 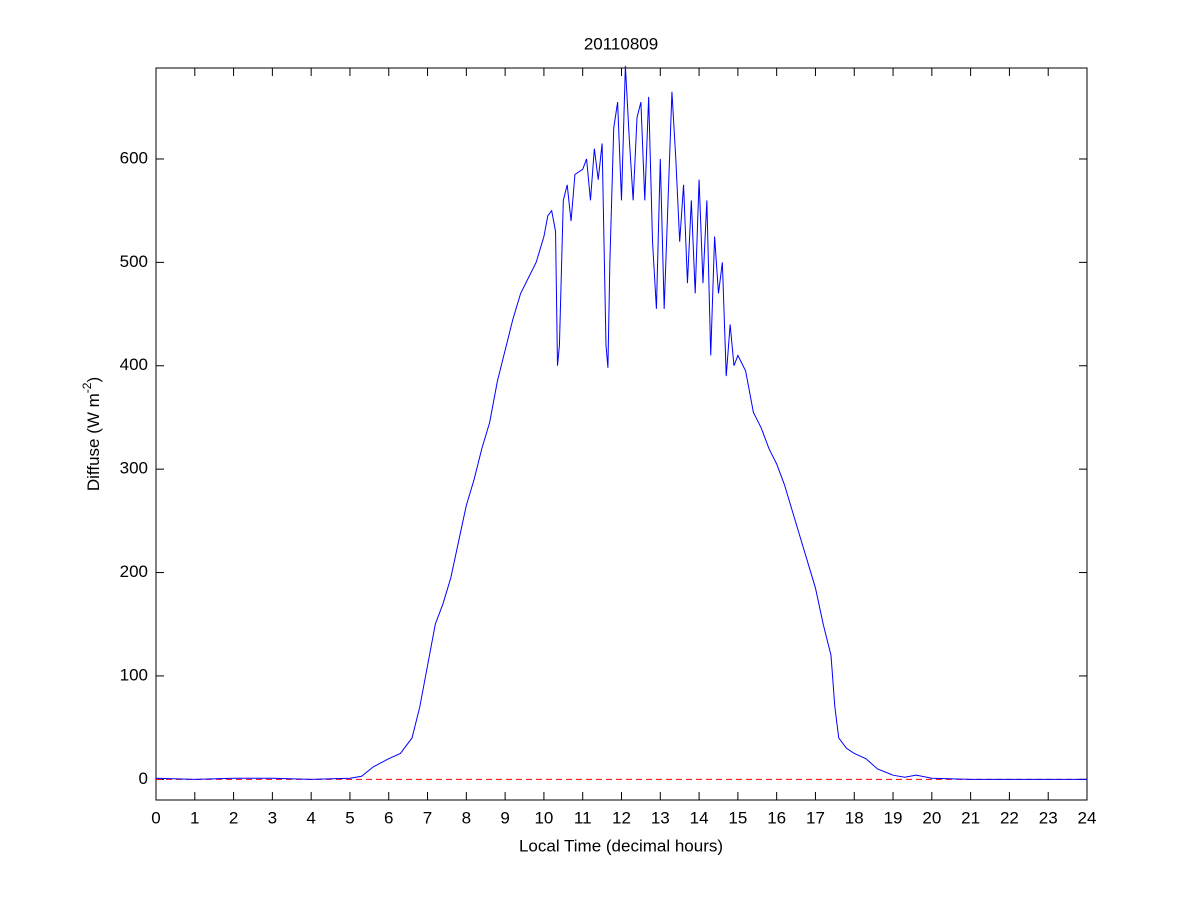 I want to click on x-tick-label: 17, so click(x=815, y=817).